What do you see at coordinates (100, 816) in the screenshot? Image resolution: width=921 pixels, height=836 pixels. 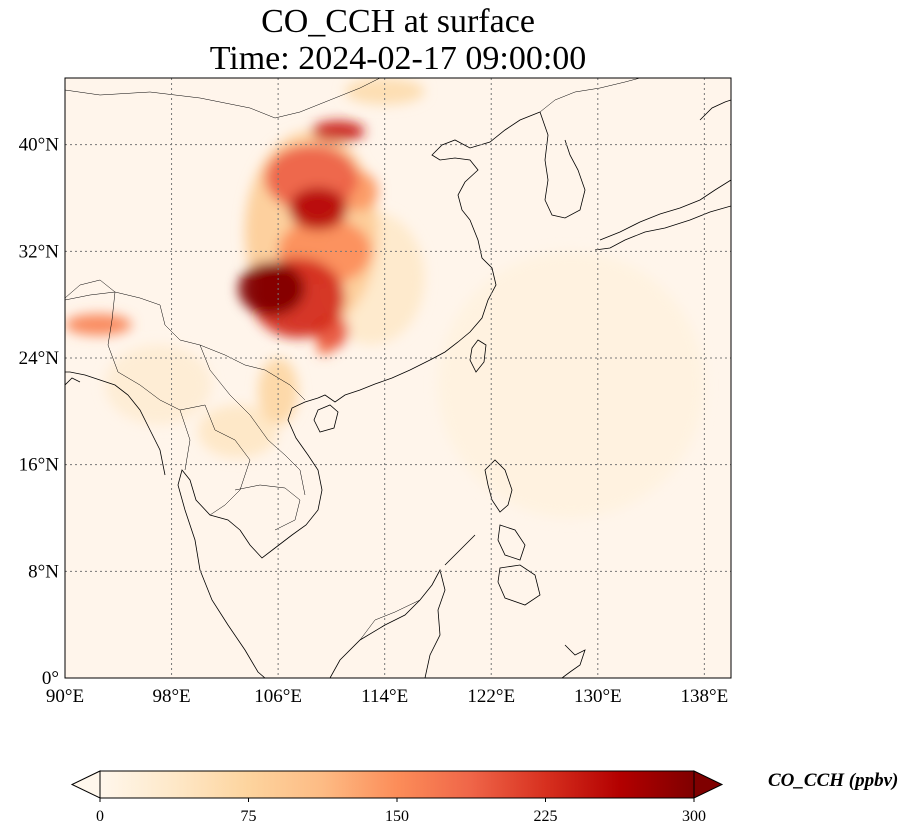 I see `colorbar-tick-label: 0` at bounding box center [100, 816].